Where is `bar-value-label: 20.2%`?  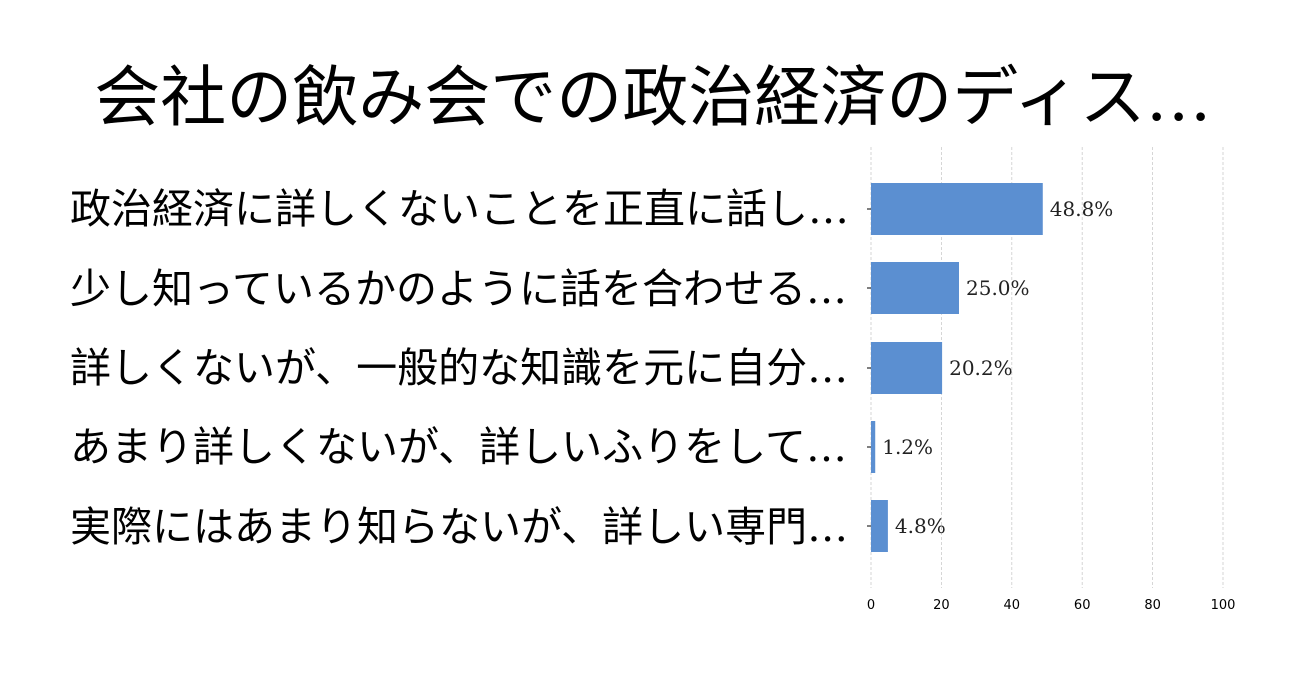 bar-value-label: 20.2% is located at coordinates (981, 368).